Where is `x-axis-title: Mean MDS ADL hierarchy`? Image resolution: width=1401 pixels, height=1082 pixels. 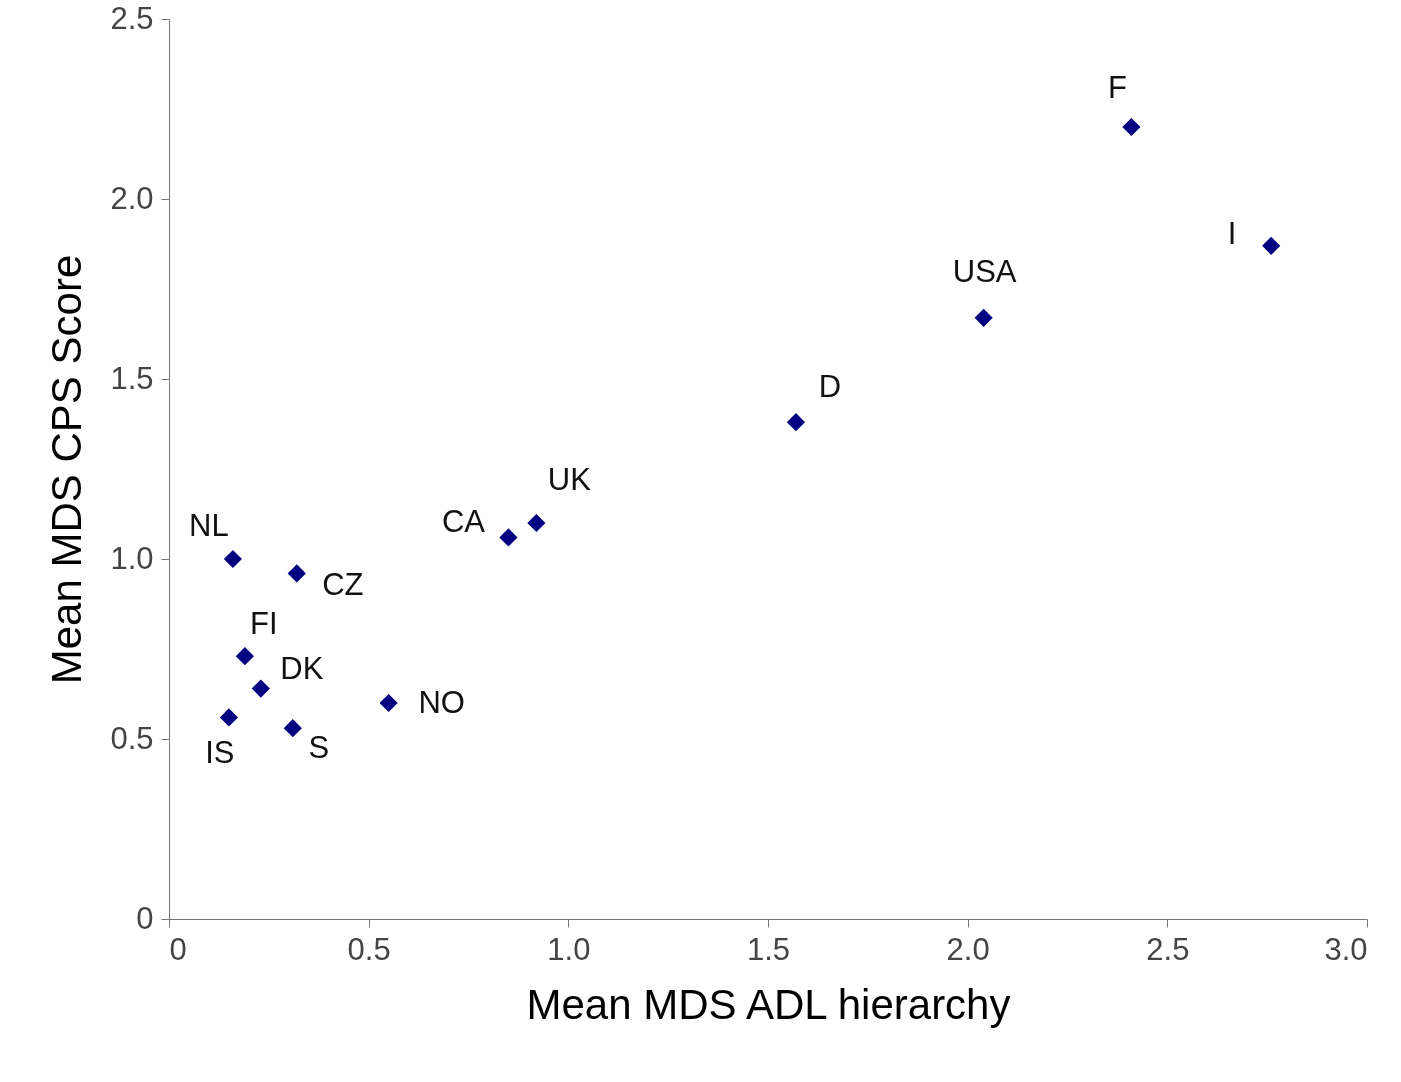
x-axis-title: Mean MDS ADL hierarchy is located at coordinates (768, 1004).